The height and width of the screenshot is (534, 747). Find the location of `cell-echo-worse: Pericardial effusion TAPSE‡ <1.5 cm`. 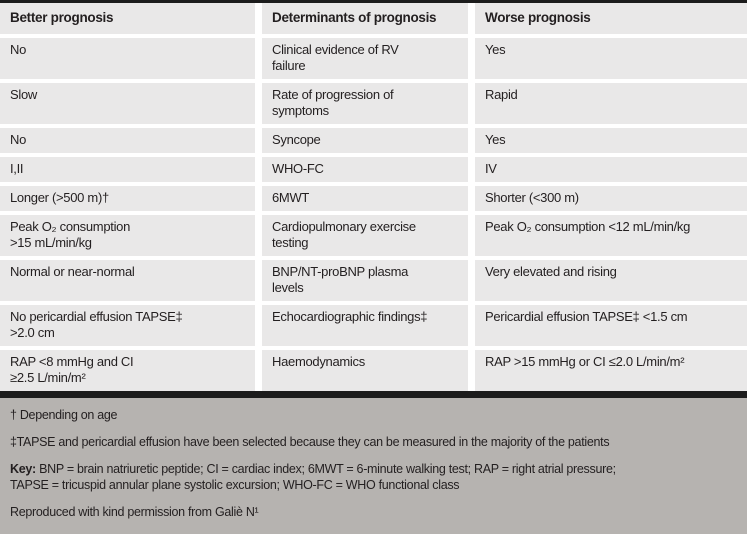

cell-echo-worse: Pericardial effusion TAPSE‡ <1.5 cm is located at coordinates (611, 325).